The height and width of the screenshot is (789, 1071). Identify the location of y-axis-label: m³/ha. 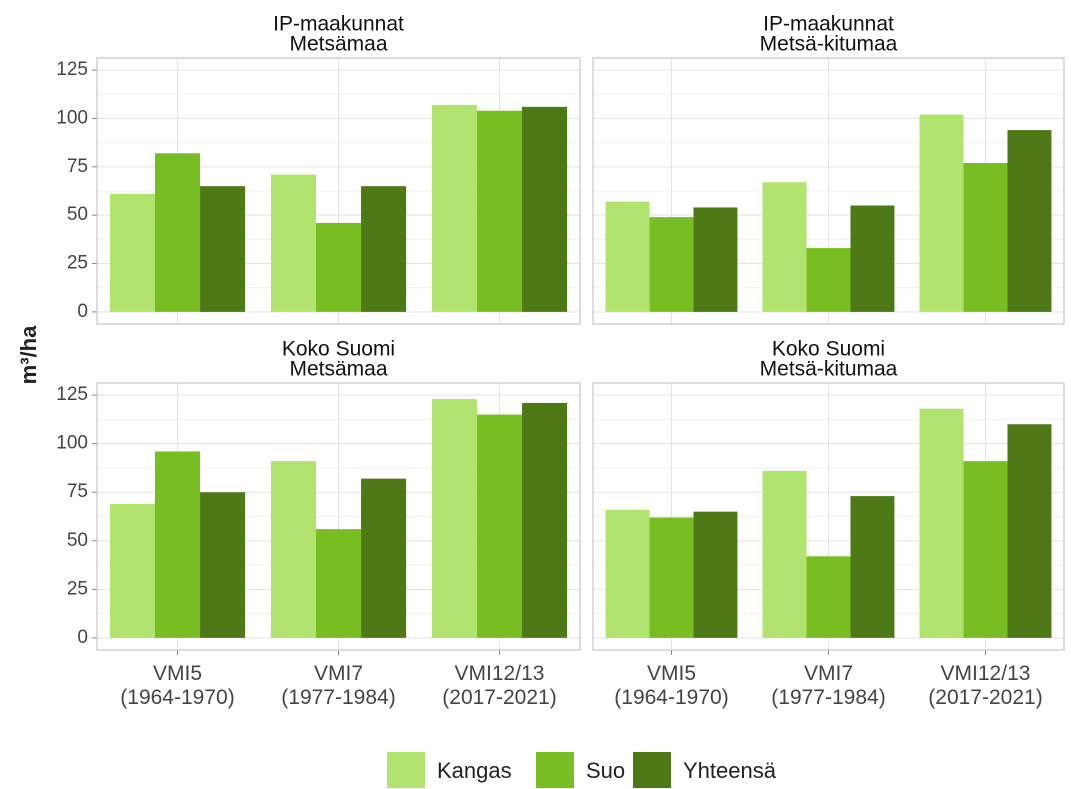
(28, 354).